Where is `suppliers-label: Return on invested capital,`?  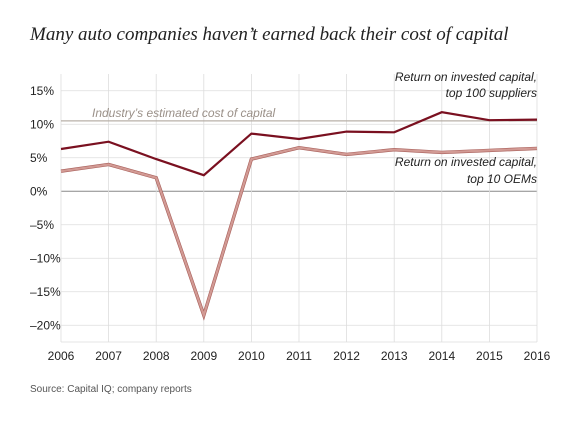 suppliers-label: Return on invested capital, is located at coordinates (466, 77).